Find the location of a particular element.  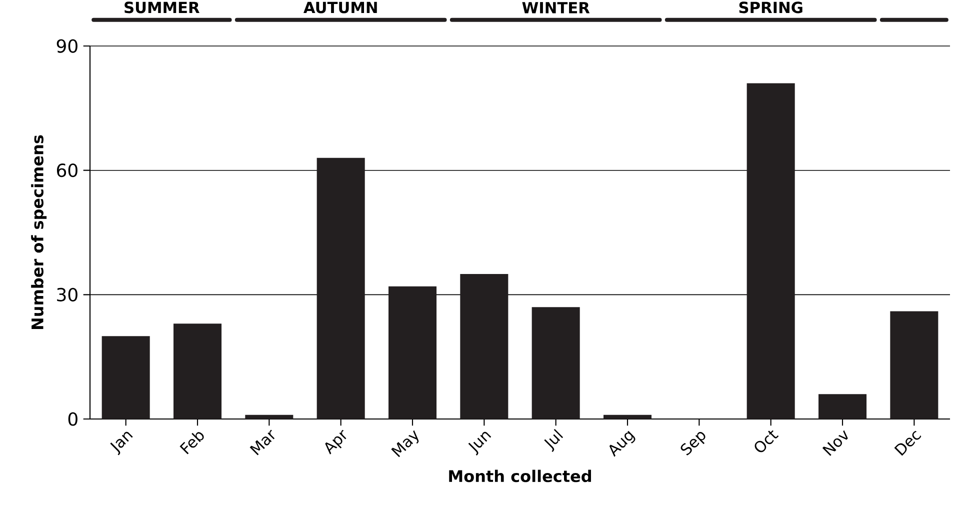

x-tick-label: Aug is located at coordinates (622, 443).